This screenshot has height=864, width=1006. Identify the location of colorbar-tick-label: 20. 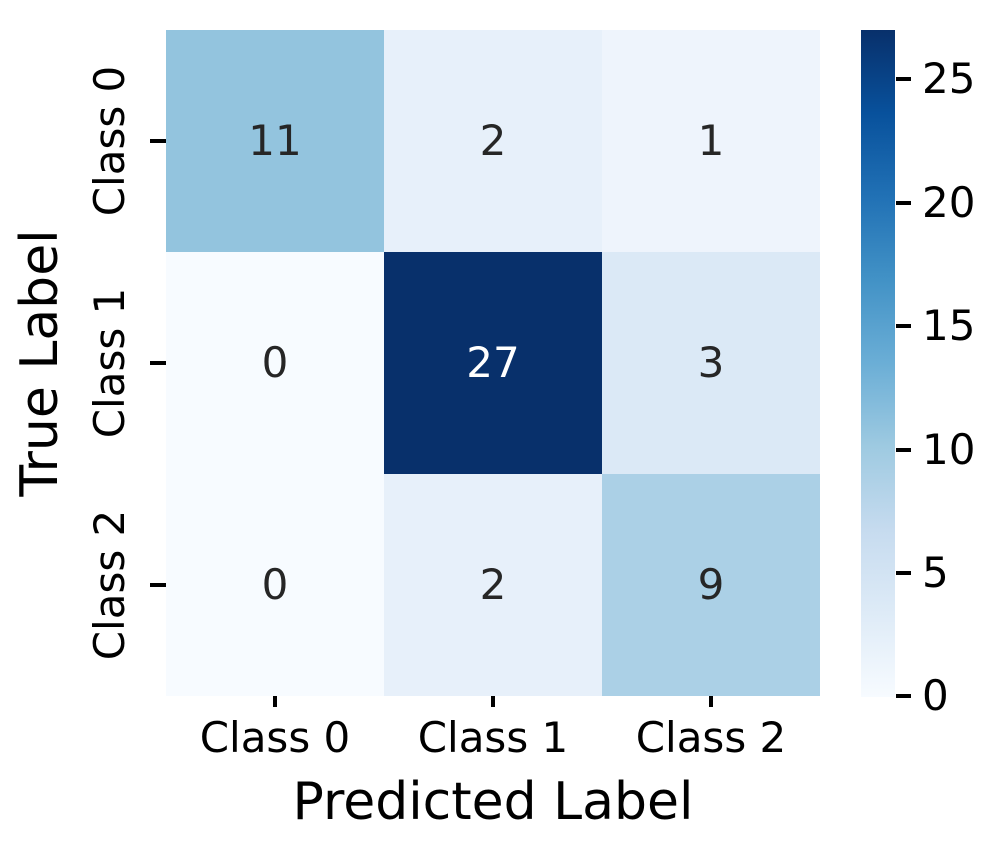
(949, 202).